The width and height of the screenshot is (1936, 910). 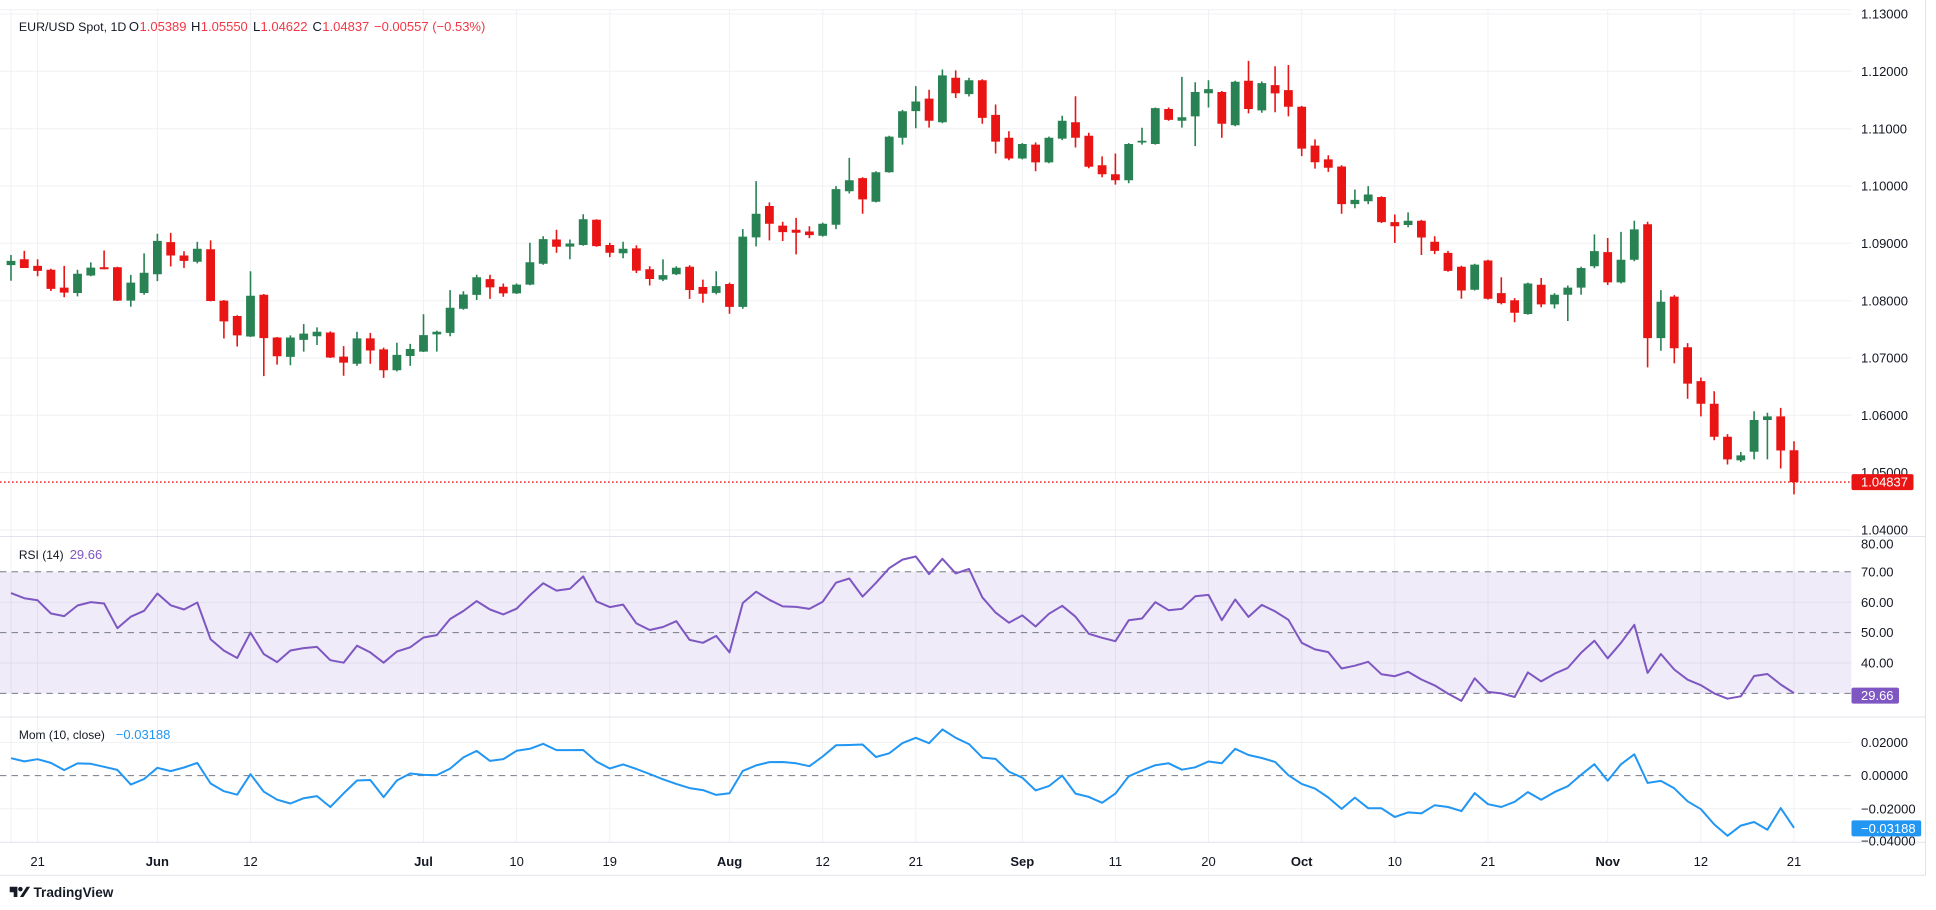 I want to click on svg-text: 0.02000, so click(x=1884, y=742).